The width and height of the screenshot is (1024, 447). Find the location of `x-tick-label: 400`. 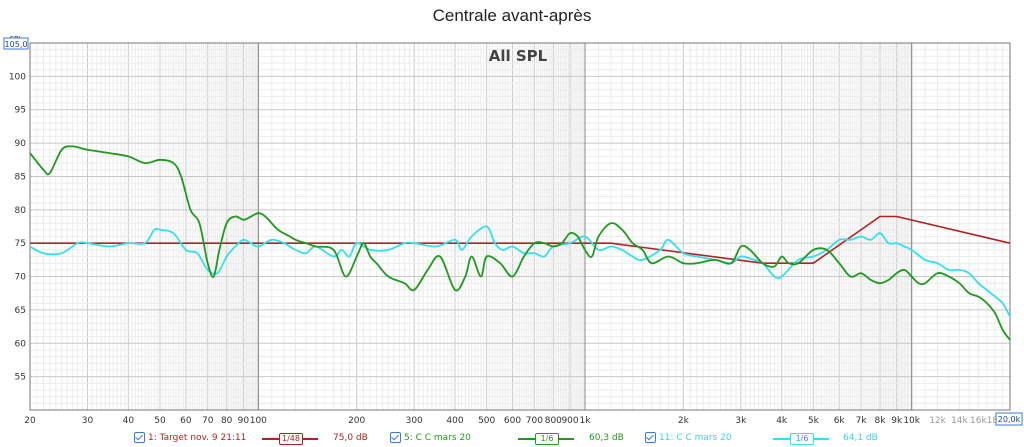

x-tick-label: 400 is located at coordinates (454, 421).